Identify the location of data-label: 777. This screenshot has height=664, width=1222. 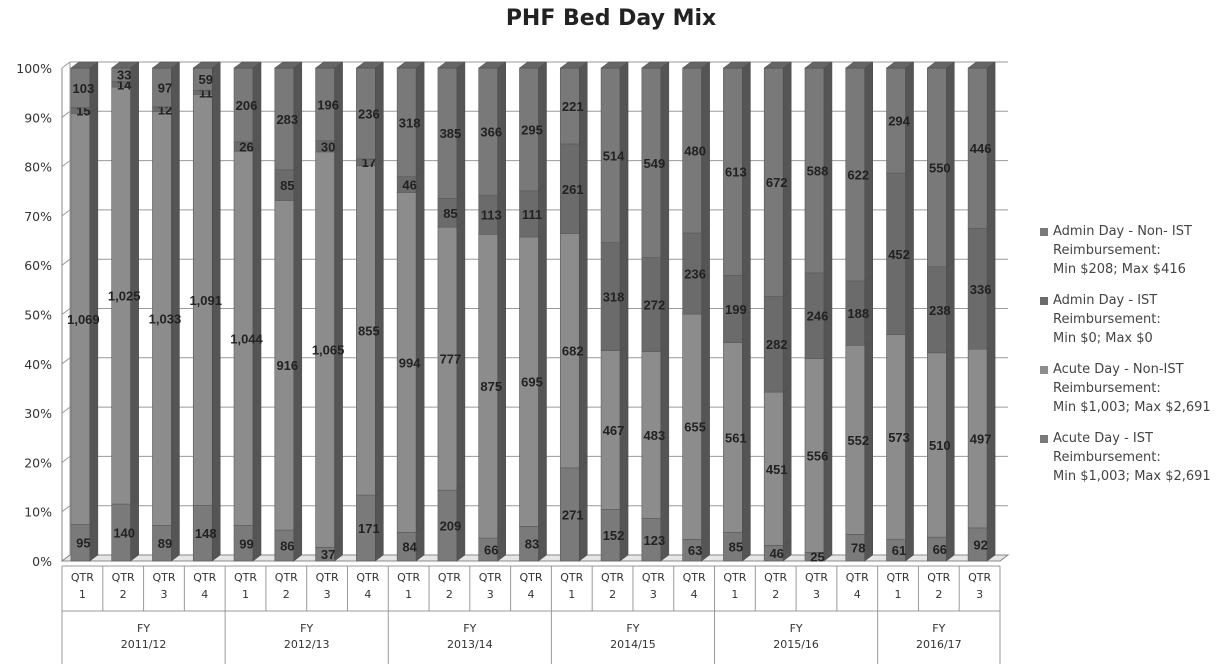
(451, 359).